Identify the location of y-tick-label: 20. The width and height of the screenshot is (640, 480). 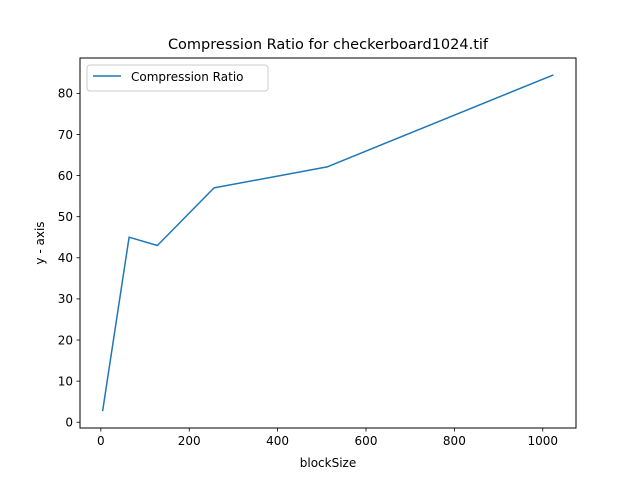
(65, 340).